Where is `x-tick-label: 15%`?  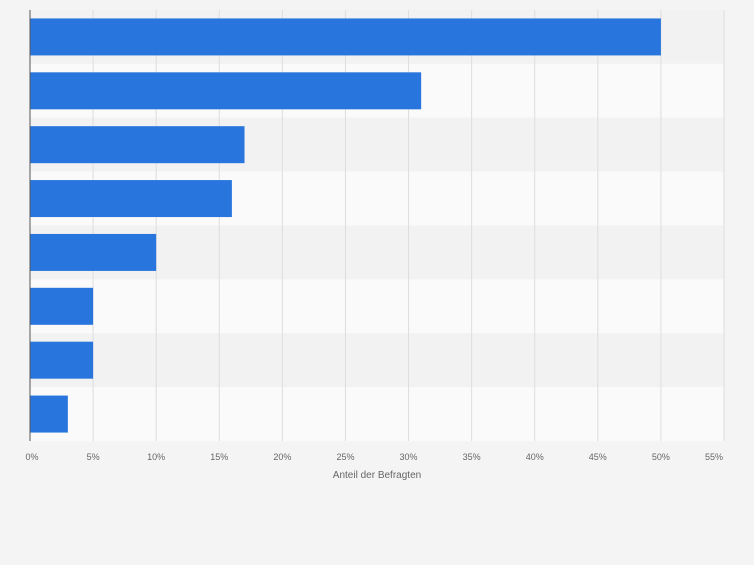
x-tick-label: 15% is located at coordinates (219, 457).